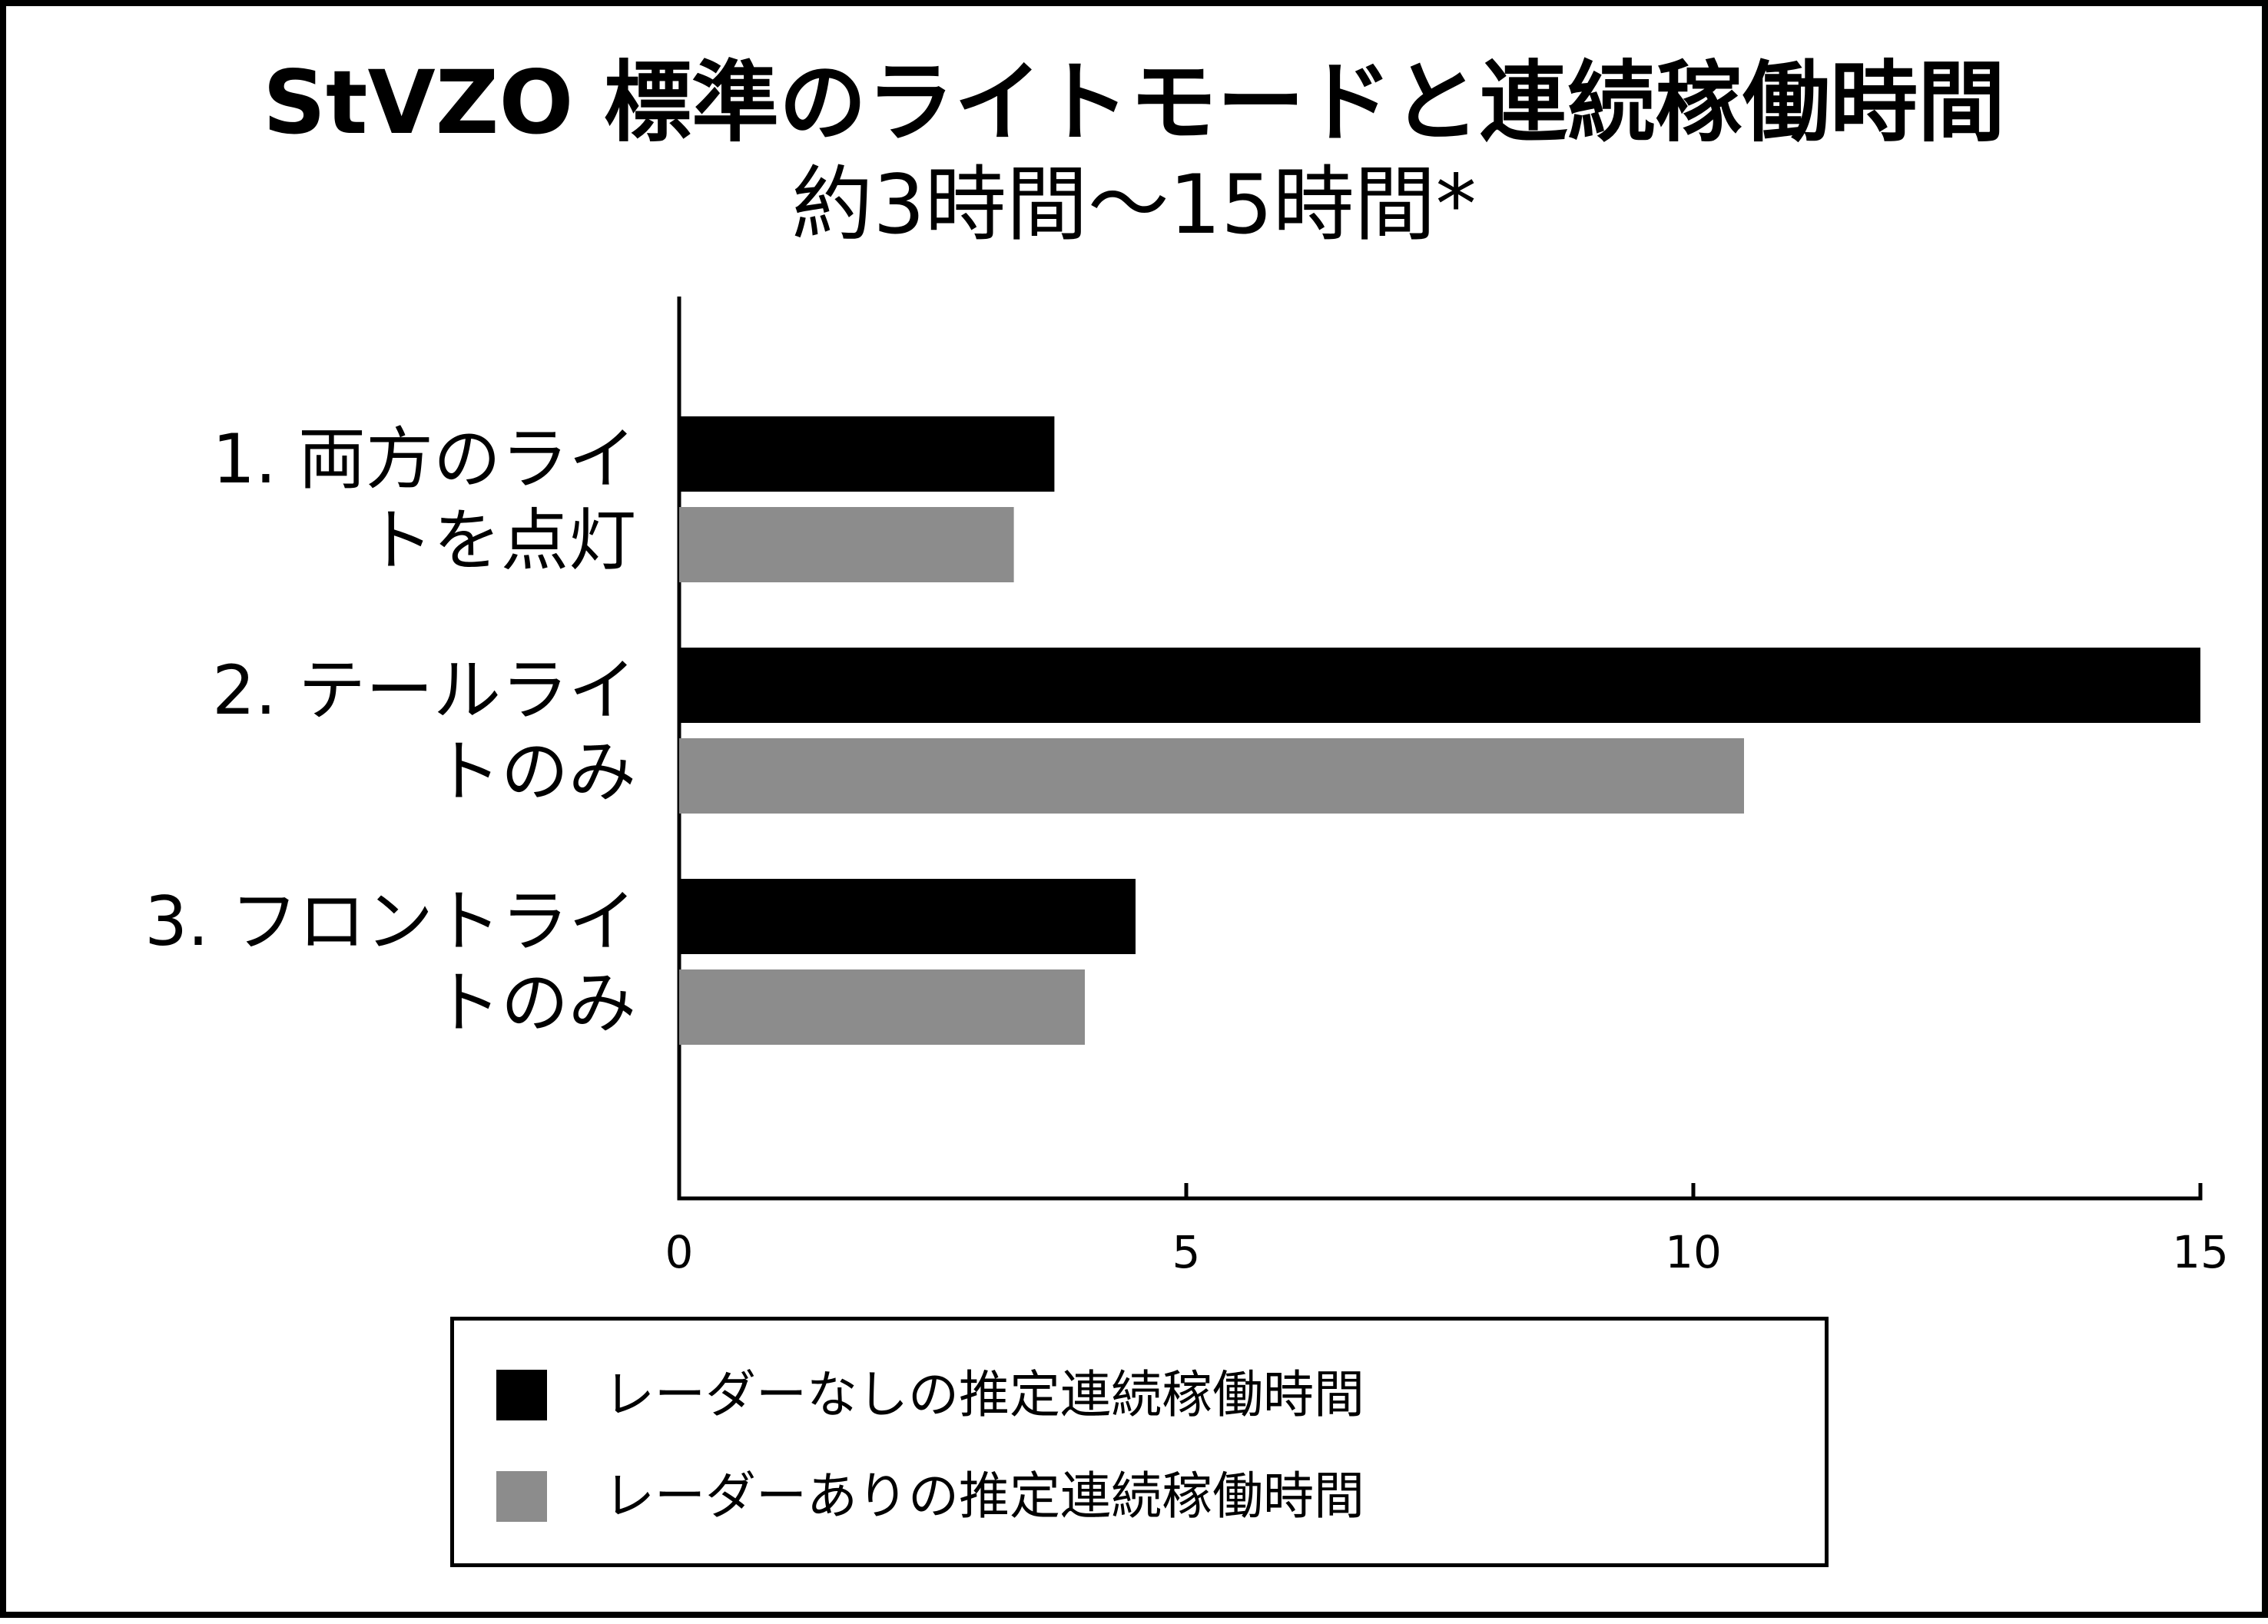 The height and width of the screenshot is (1624, 2268). Describe the element at coordinates (424, 690) in the screenshot. I see `category-label-2-line-1: 2. テールライ` at that location.